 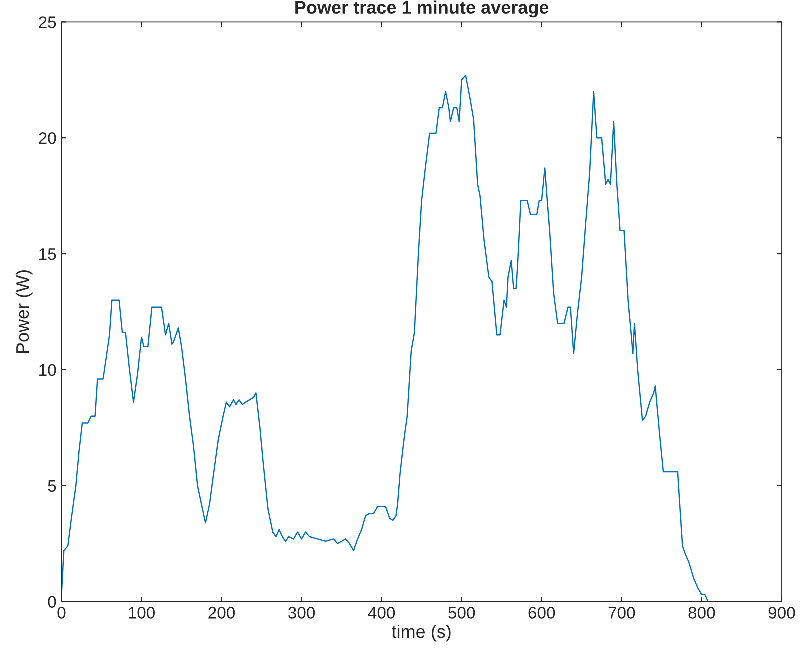 I want to click on x-tick-label: 500, so click(x=462, y=613).